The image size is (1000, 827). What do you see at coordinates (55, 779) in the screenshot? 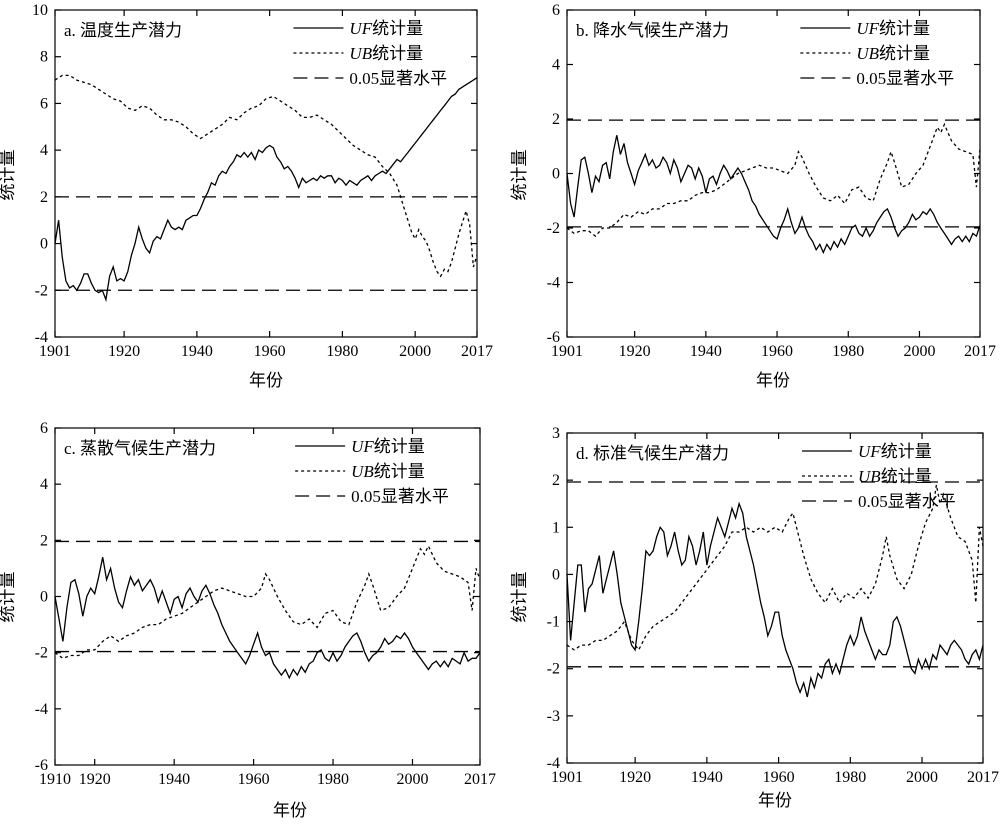
I see `x-tick-label: 1910` at bounding box center [55, 779].